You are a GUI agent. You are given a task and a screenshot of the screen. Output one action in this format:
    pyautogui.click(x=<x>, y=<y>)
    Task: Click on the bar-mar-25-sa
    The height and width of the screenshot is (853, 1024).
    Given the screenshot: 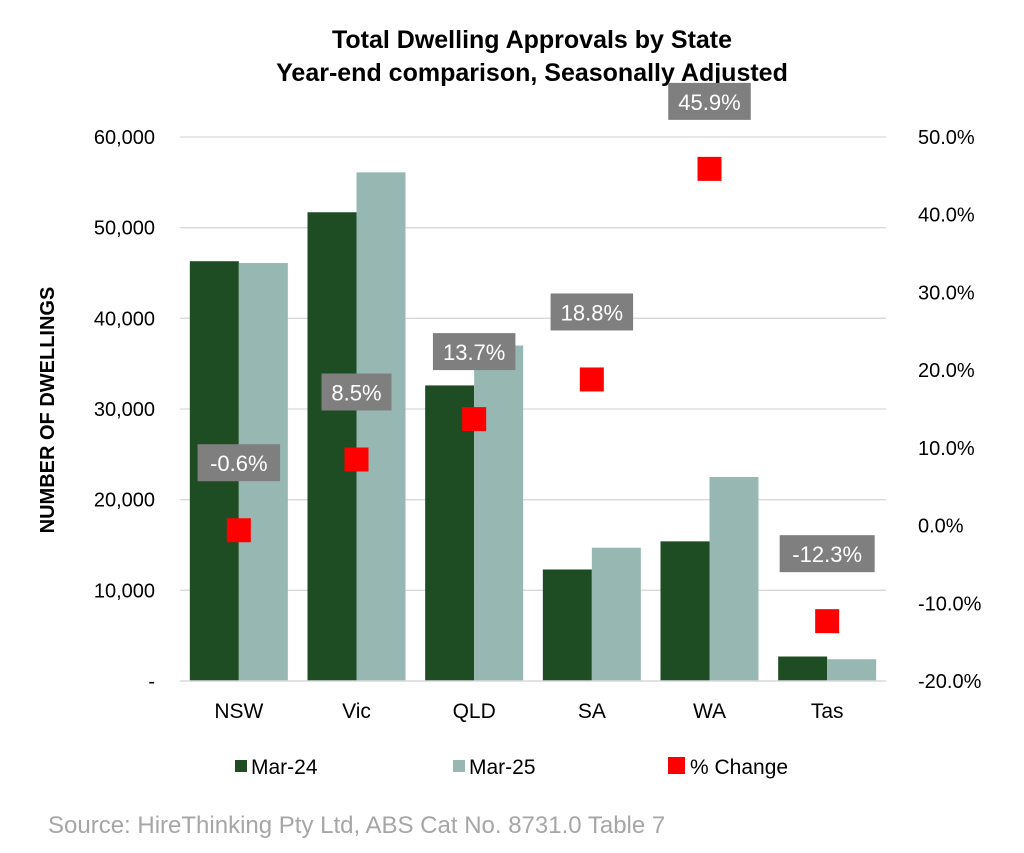 What is the action you would take?
    pyautogui.click(x=616, y=614)
    